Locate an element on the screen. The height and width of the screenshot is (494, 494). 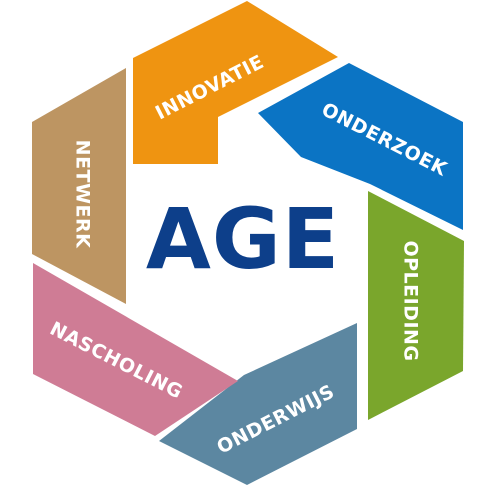
center-title: AGE is located at coordinates (243, 239).